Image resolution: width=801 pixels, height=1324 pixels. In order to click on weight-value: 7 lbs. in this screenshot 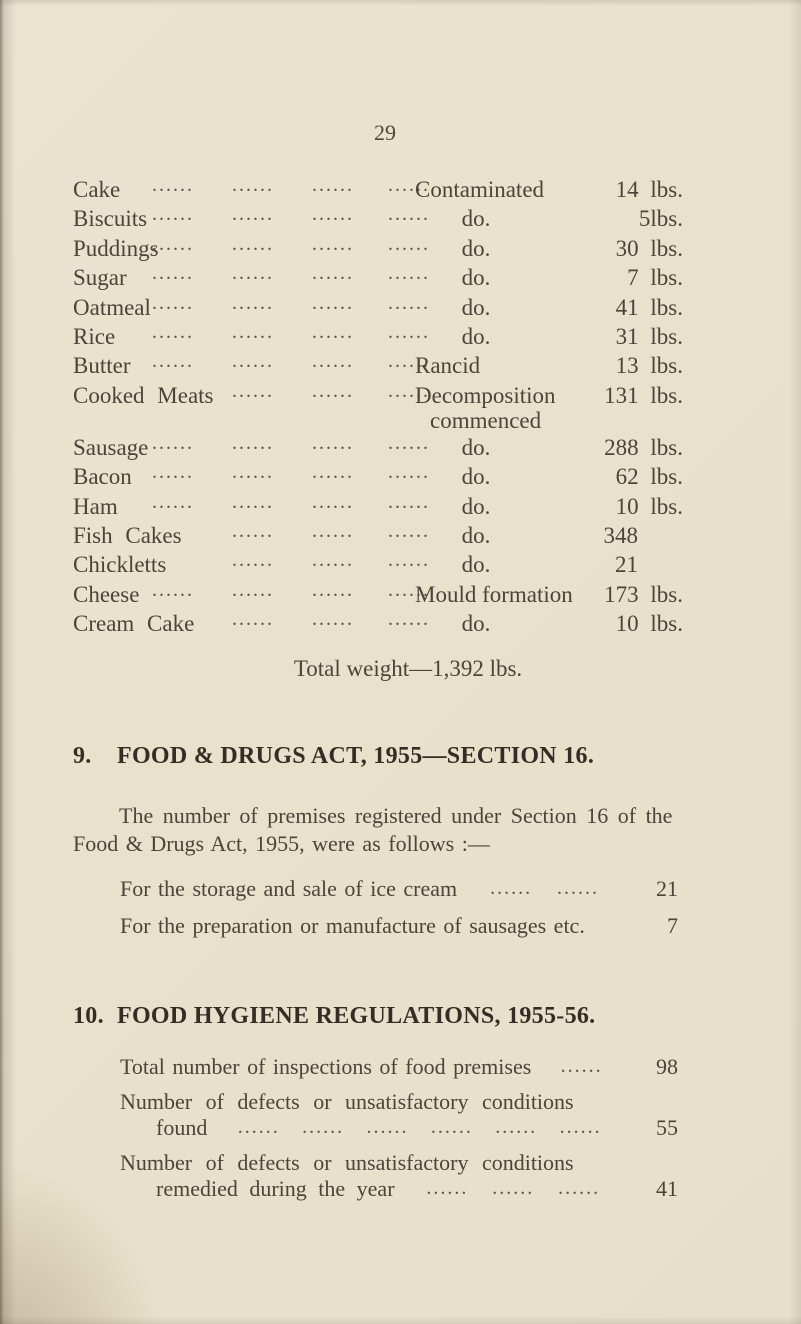, I will do `click(655, 278)`.